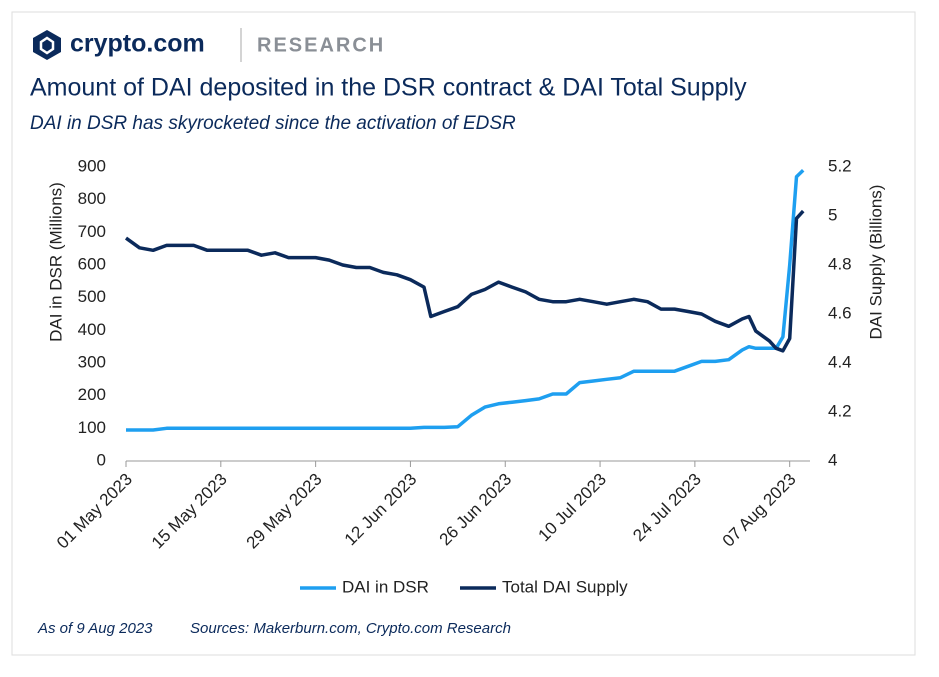 This screenshot has width=939, height=677. Describe the element at coordinates (92, 231) in the screenshot. I see `y-tick-label: 700` at that location.